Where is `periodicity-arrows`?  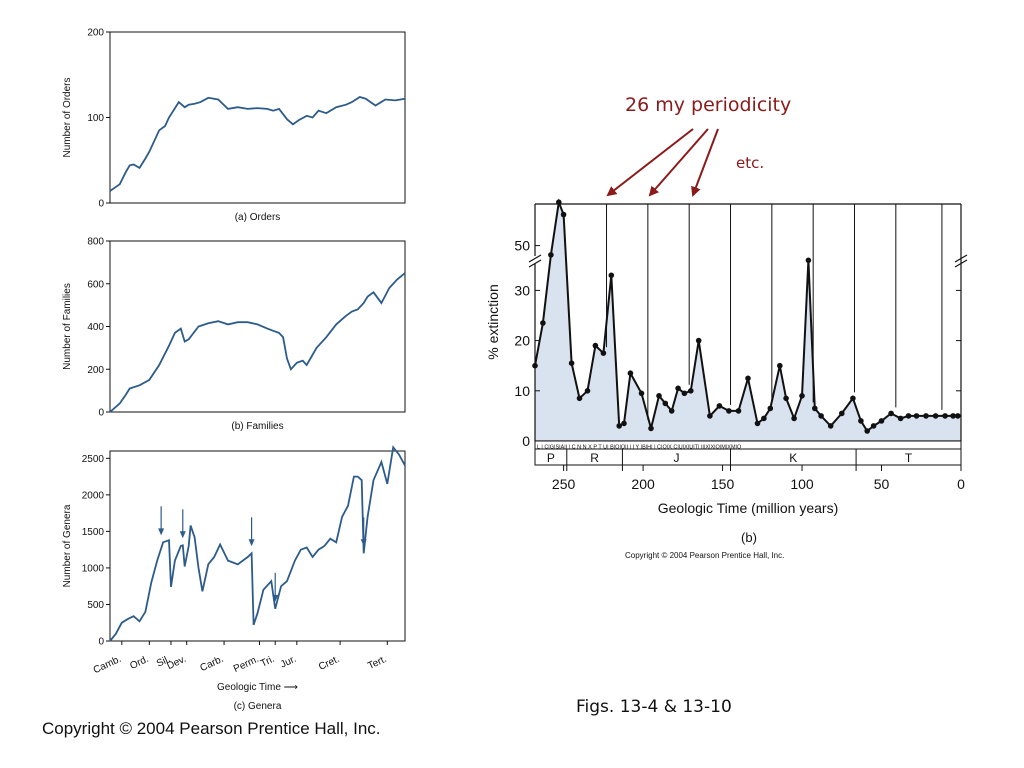
periodicity-arrows is located at coordinates (662, 162).